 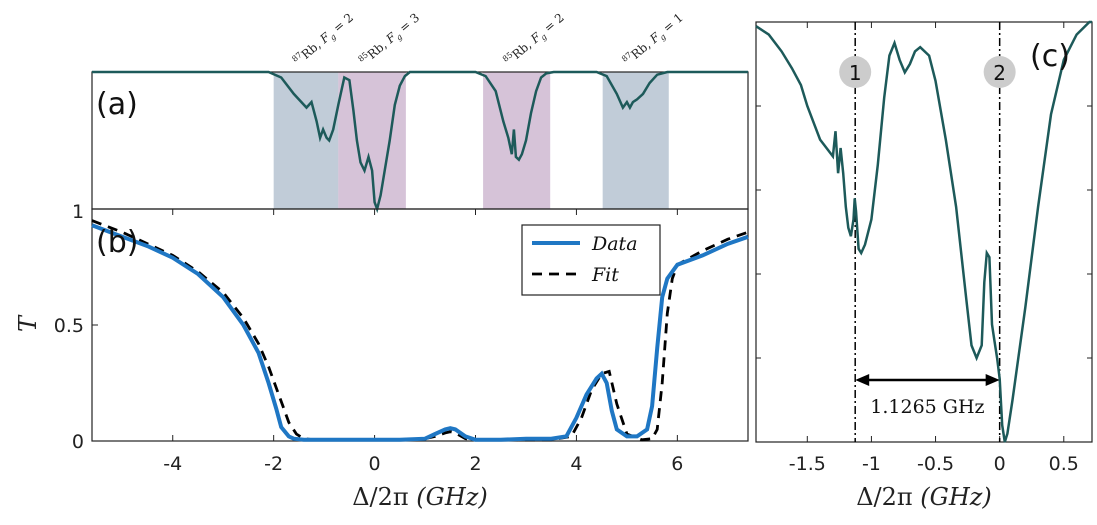 I want to click on distance-label-background, so click(x=927, y=406).